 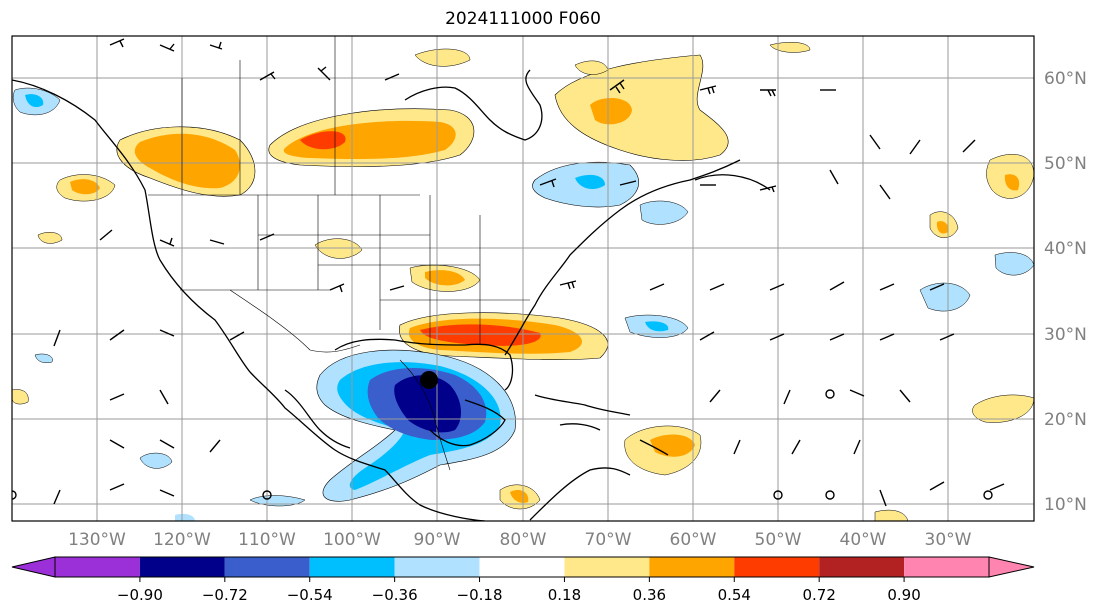 I want to click on colorbar-tick-label: 0.18, so click(x=564, y=595).